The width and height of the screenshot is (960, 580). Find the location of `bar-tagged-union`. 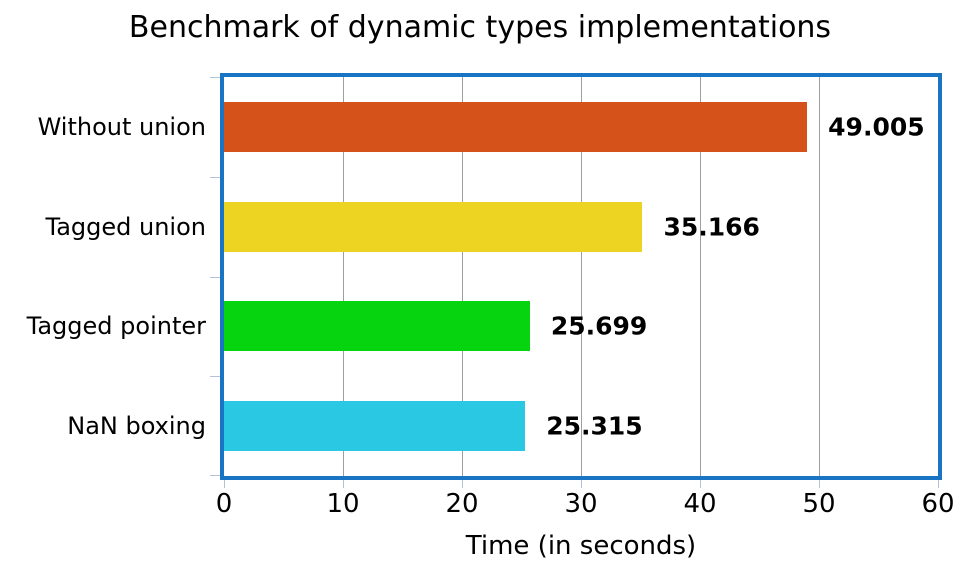

bar-tagged-union is located at coordinates (433, 226).